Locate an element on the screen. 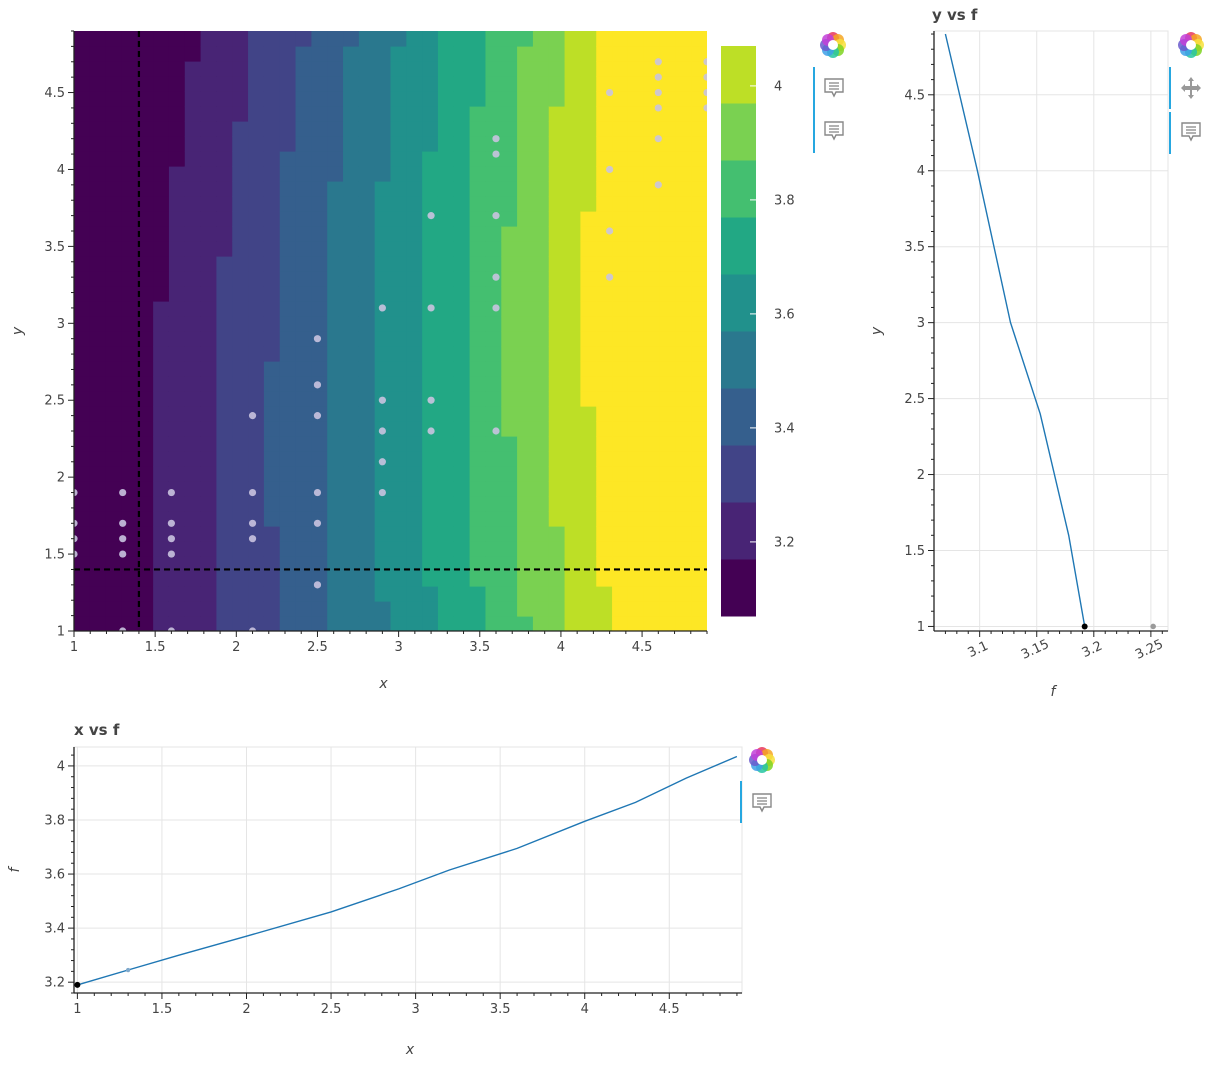 This screenshot has width=1212, height=1074. chart-title: y vs f is located at coordinates (955, 15).